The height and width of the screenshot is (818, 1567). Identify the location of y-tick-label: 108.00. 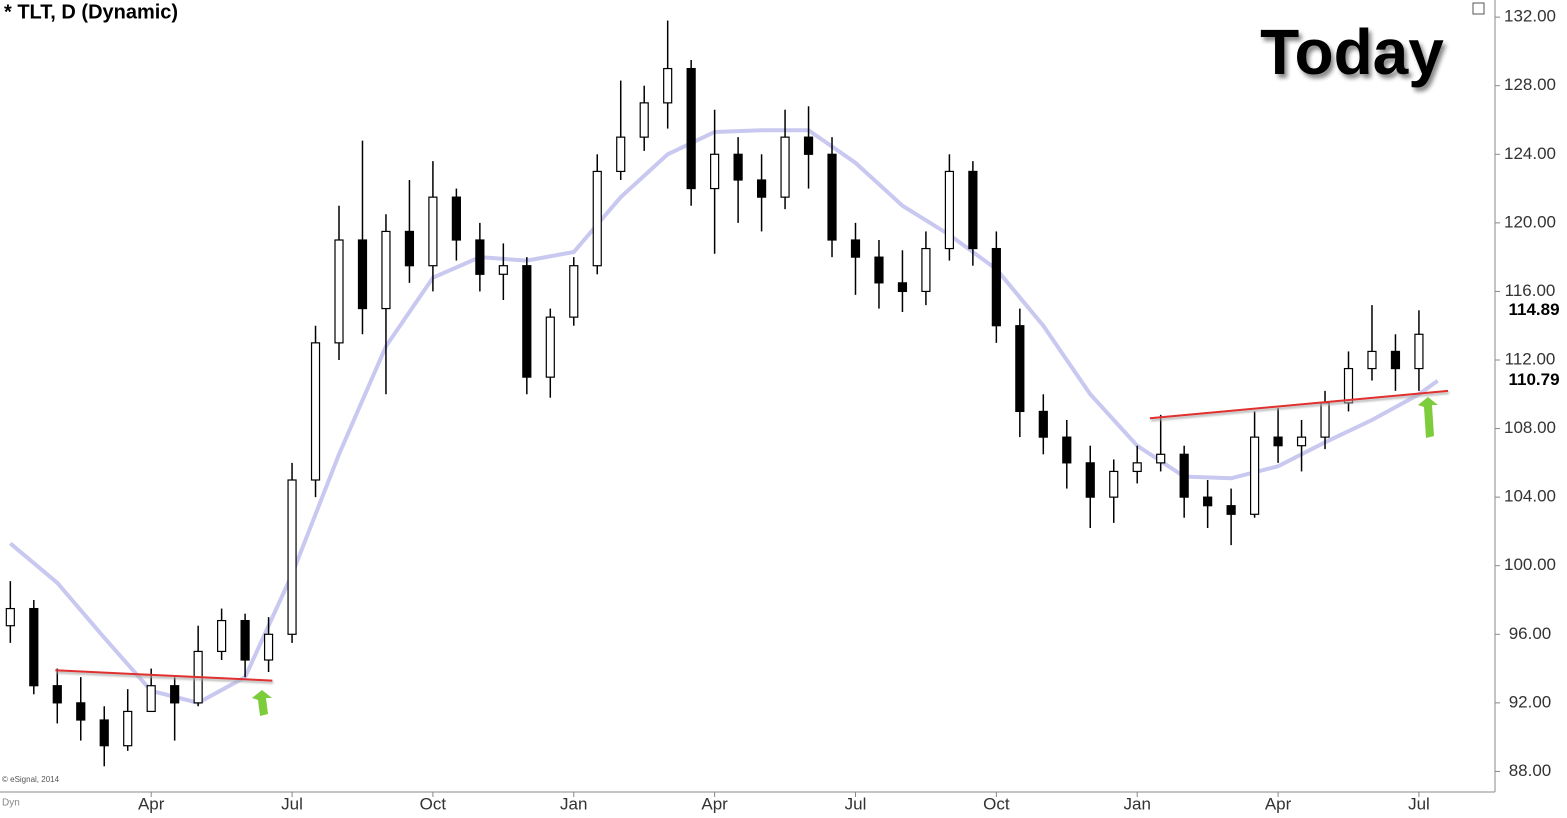
(1530, 427).